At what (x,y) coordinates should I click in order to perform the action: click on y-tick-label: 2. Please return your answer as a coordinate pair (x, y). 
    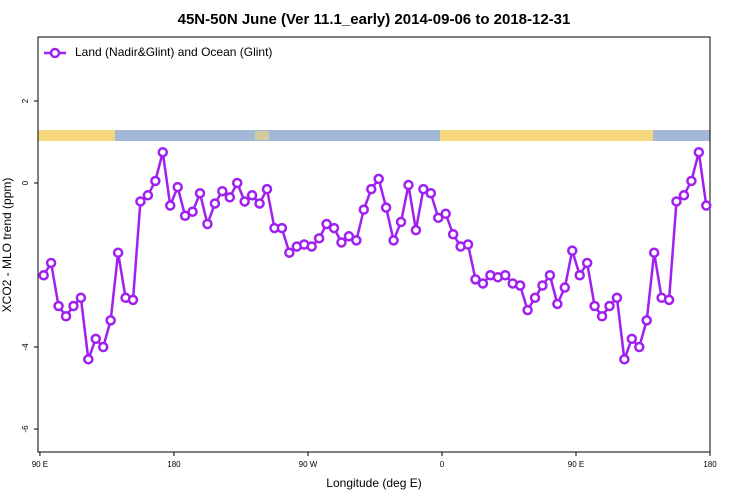
    Looking at the image, I should click on (25, 100).